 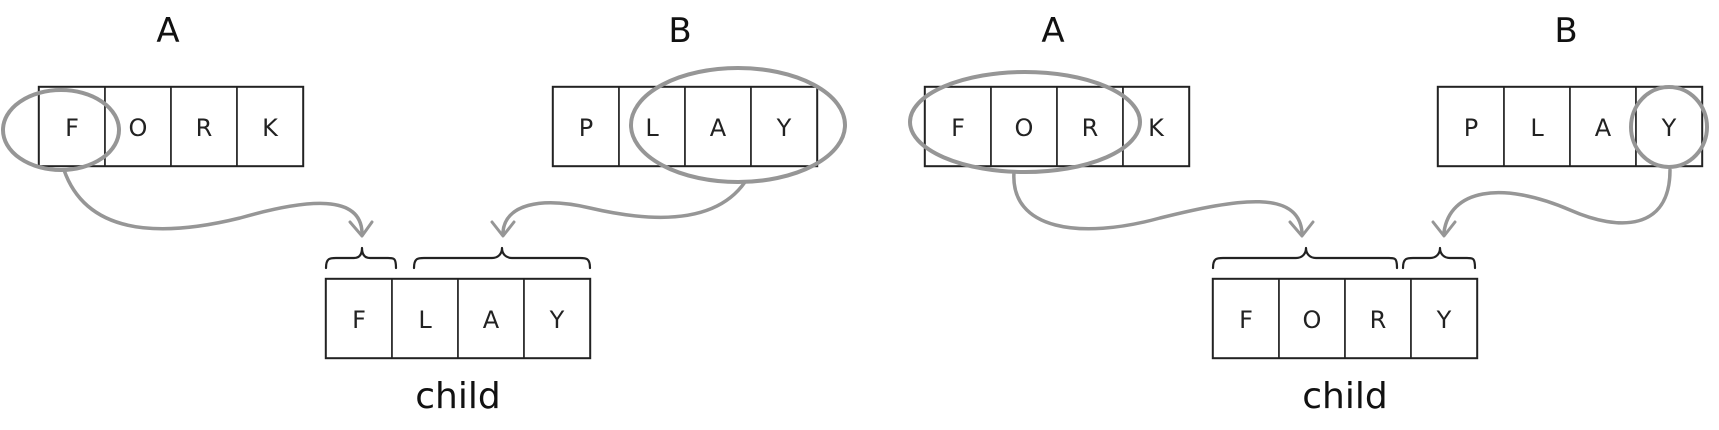 I want to click on panel-2-child-row: F O R Y, so click(x=1345, y=318).